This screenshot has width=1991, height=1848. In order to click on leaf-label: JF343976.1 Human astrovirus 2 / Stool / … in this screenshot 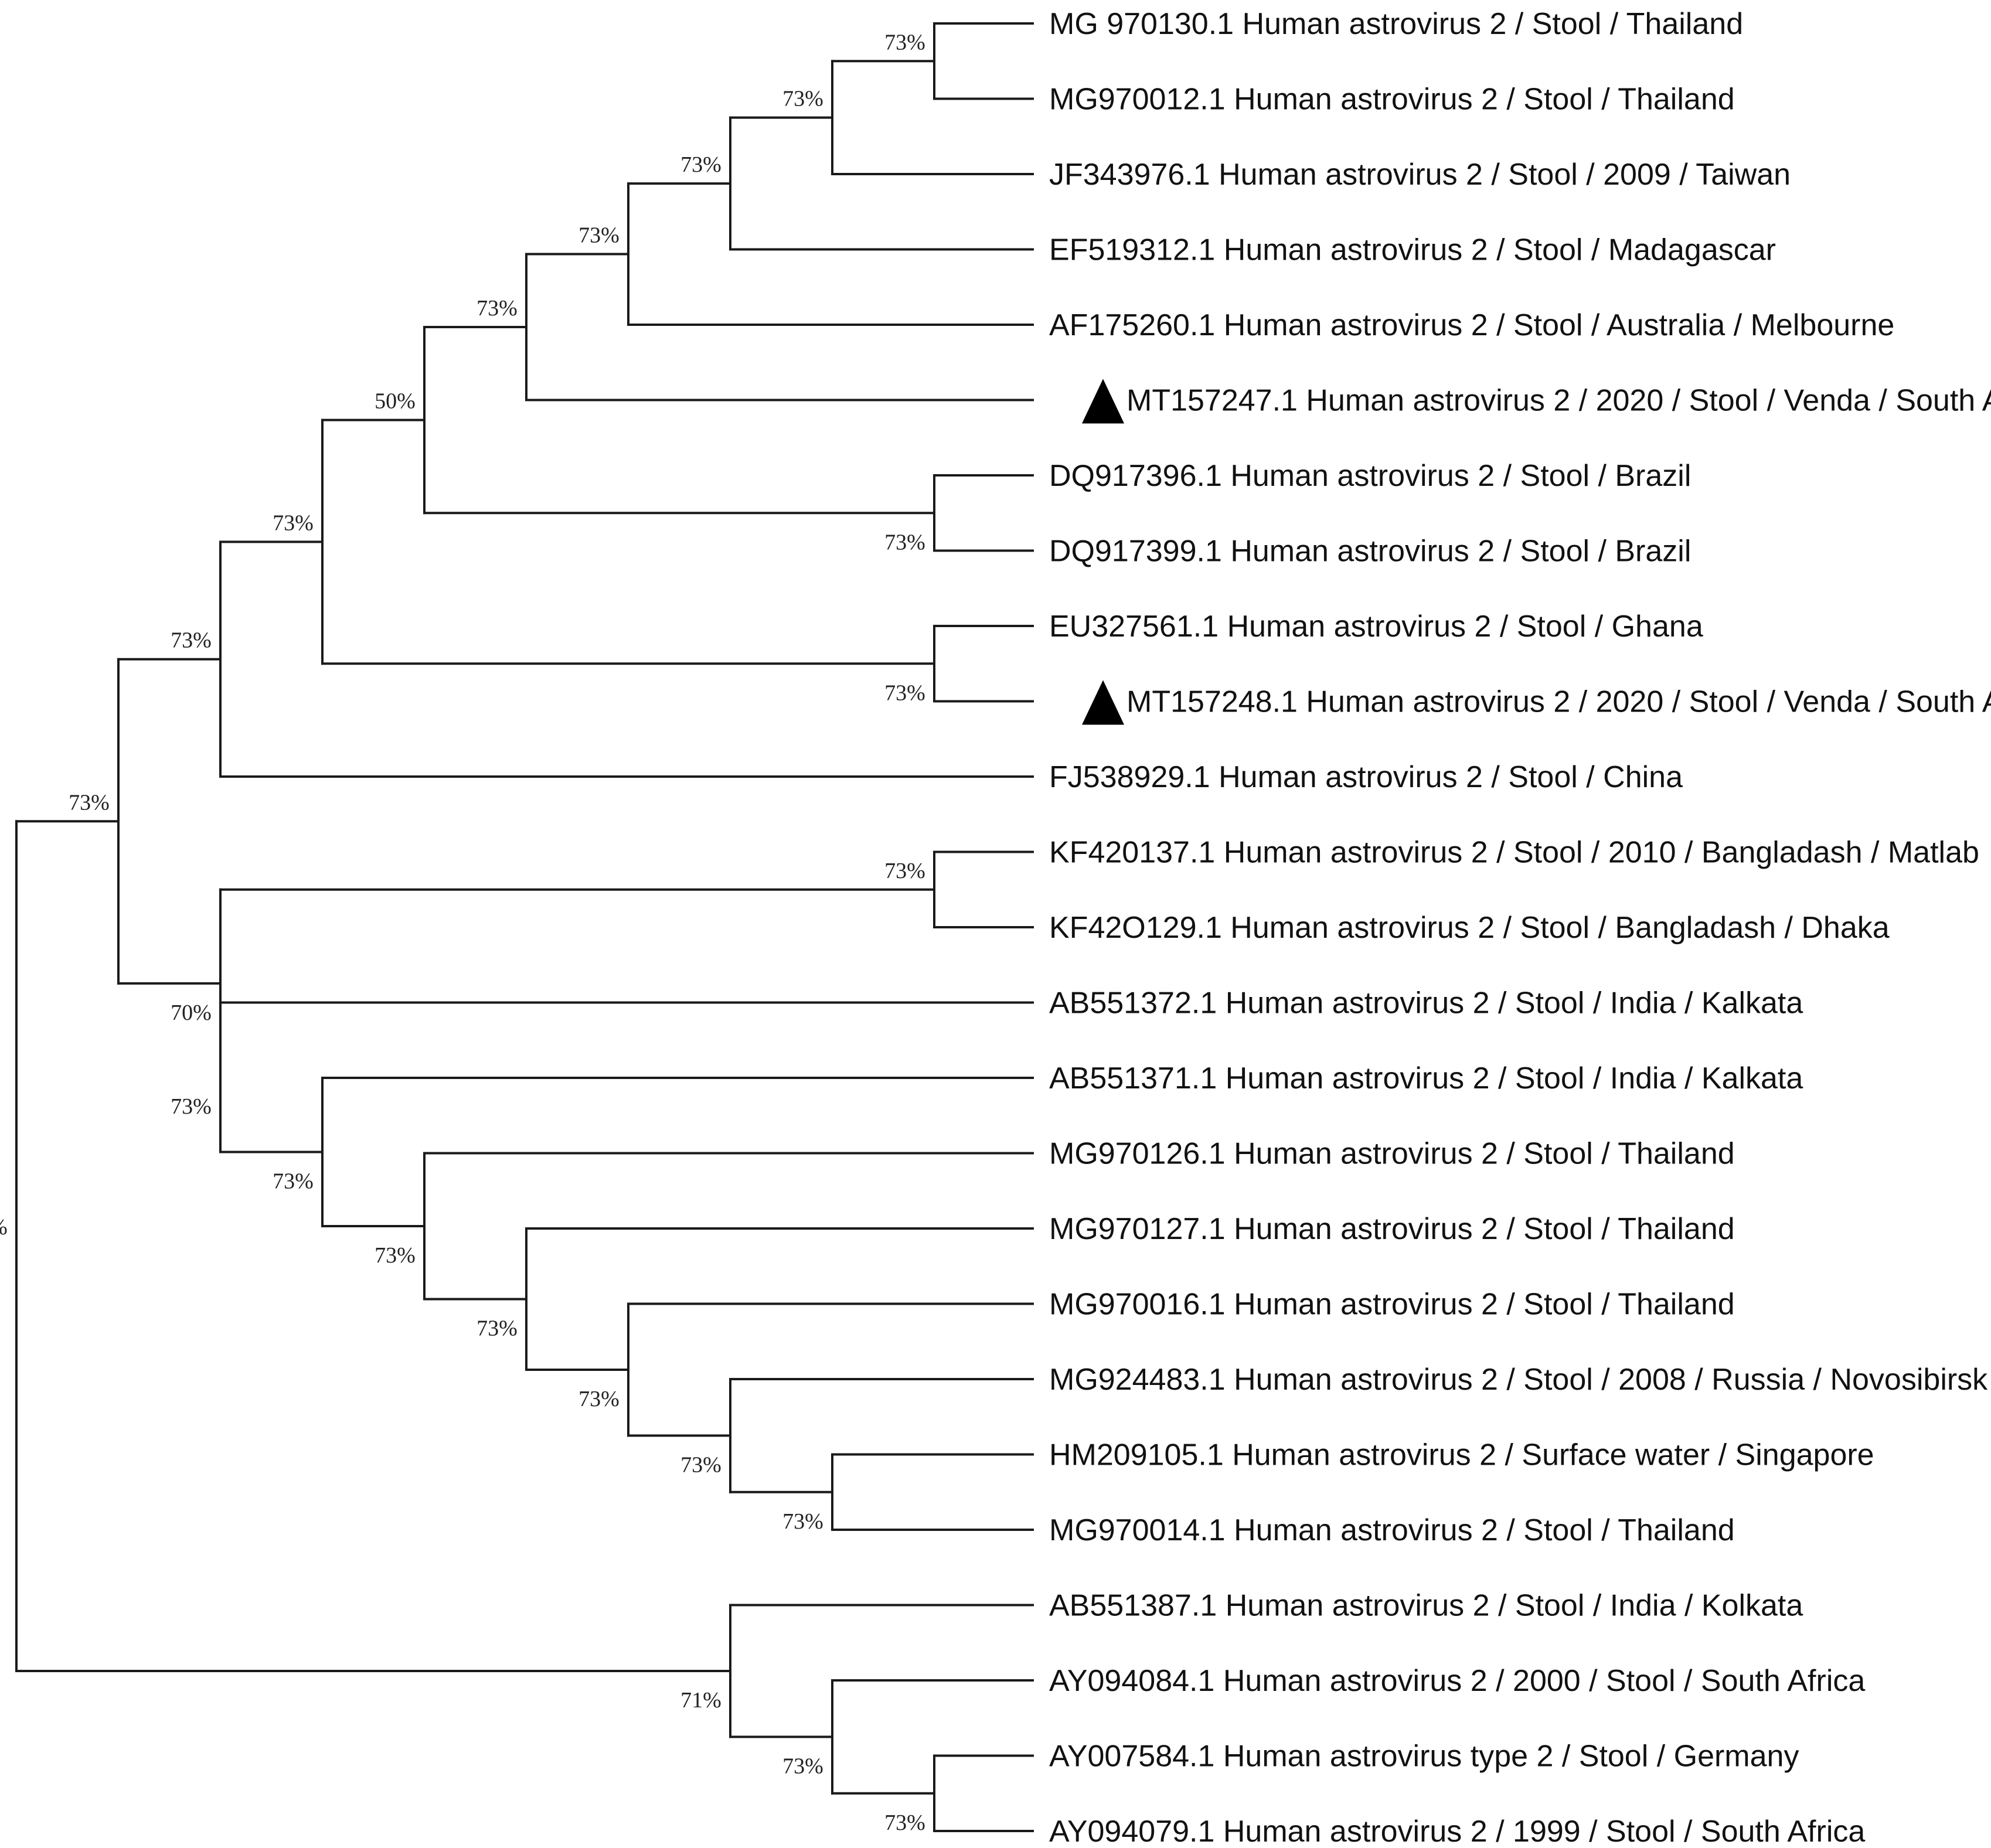, I will do `click(1420, 175)`.